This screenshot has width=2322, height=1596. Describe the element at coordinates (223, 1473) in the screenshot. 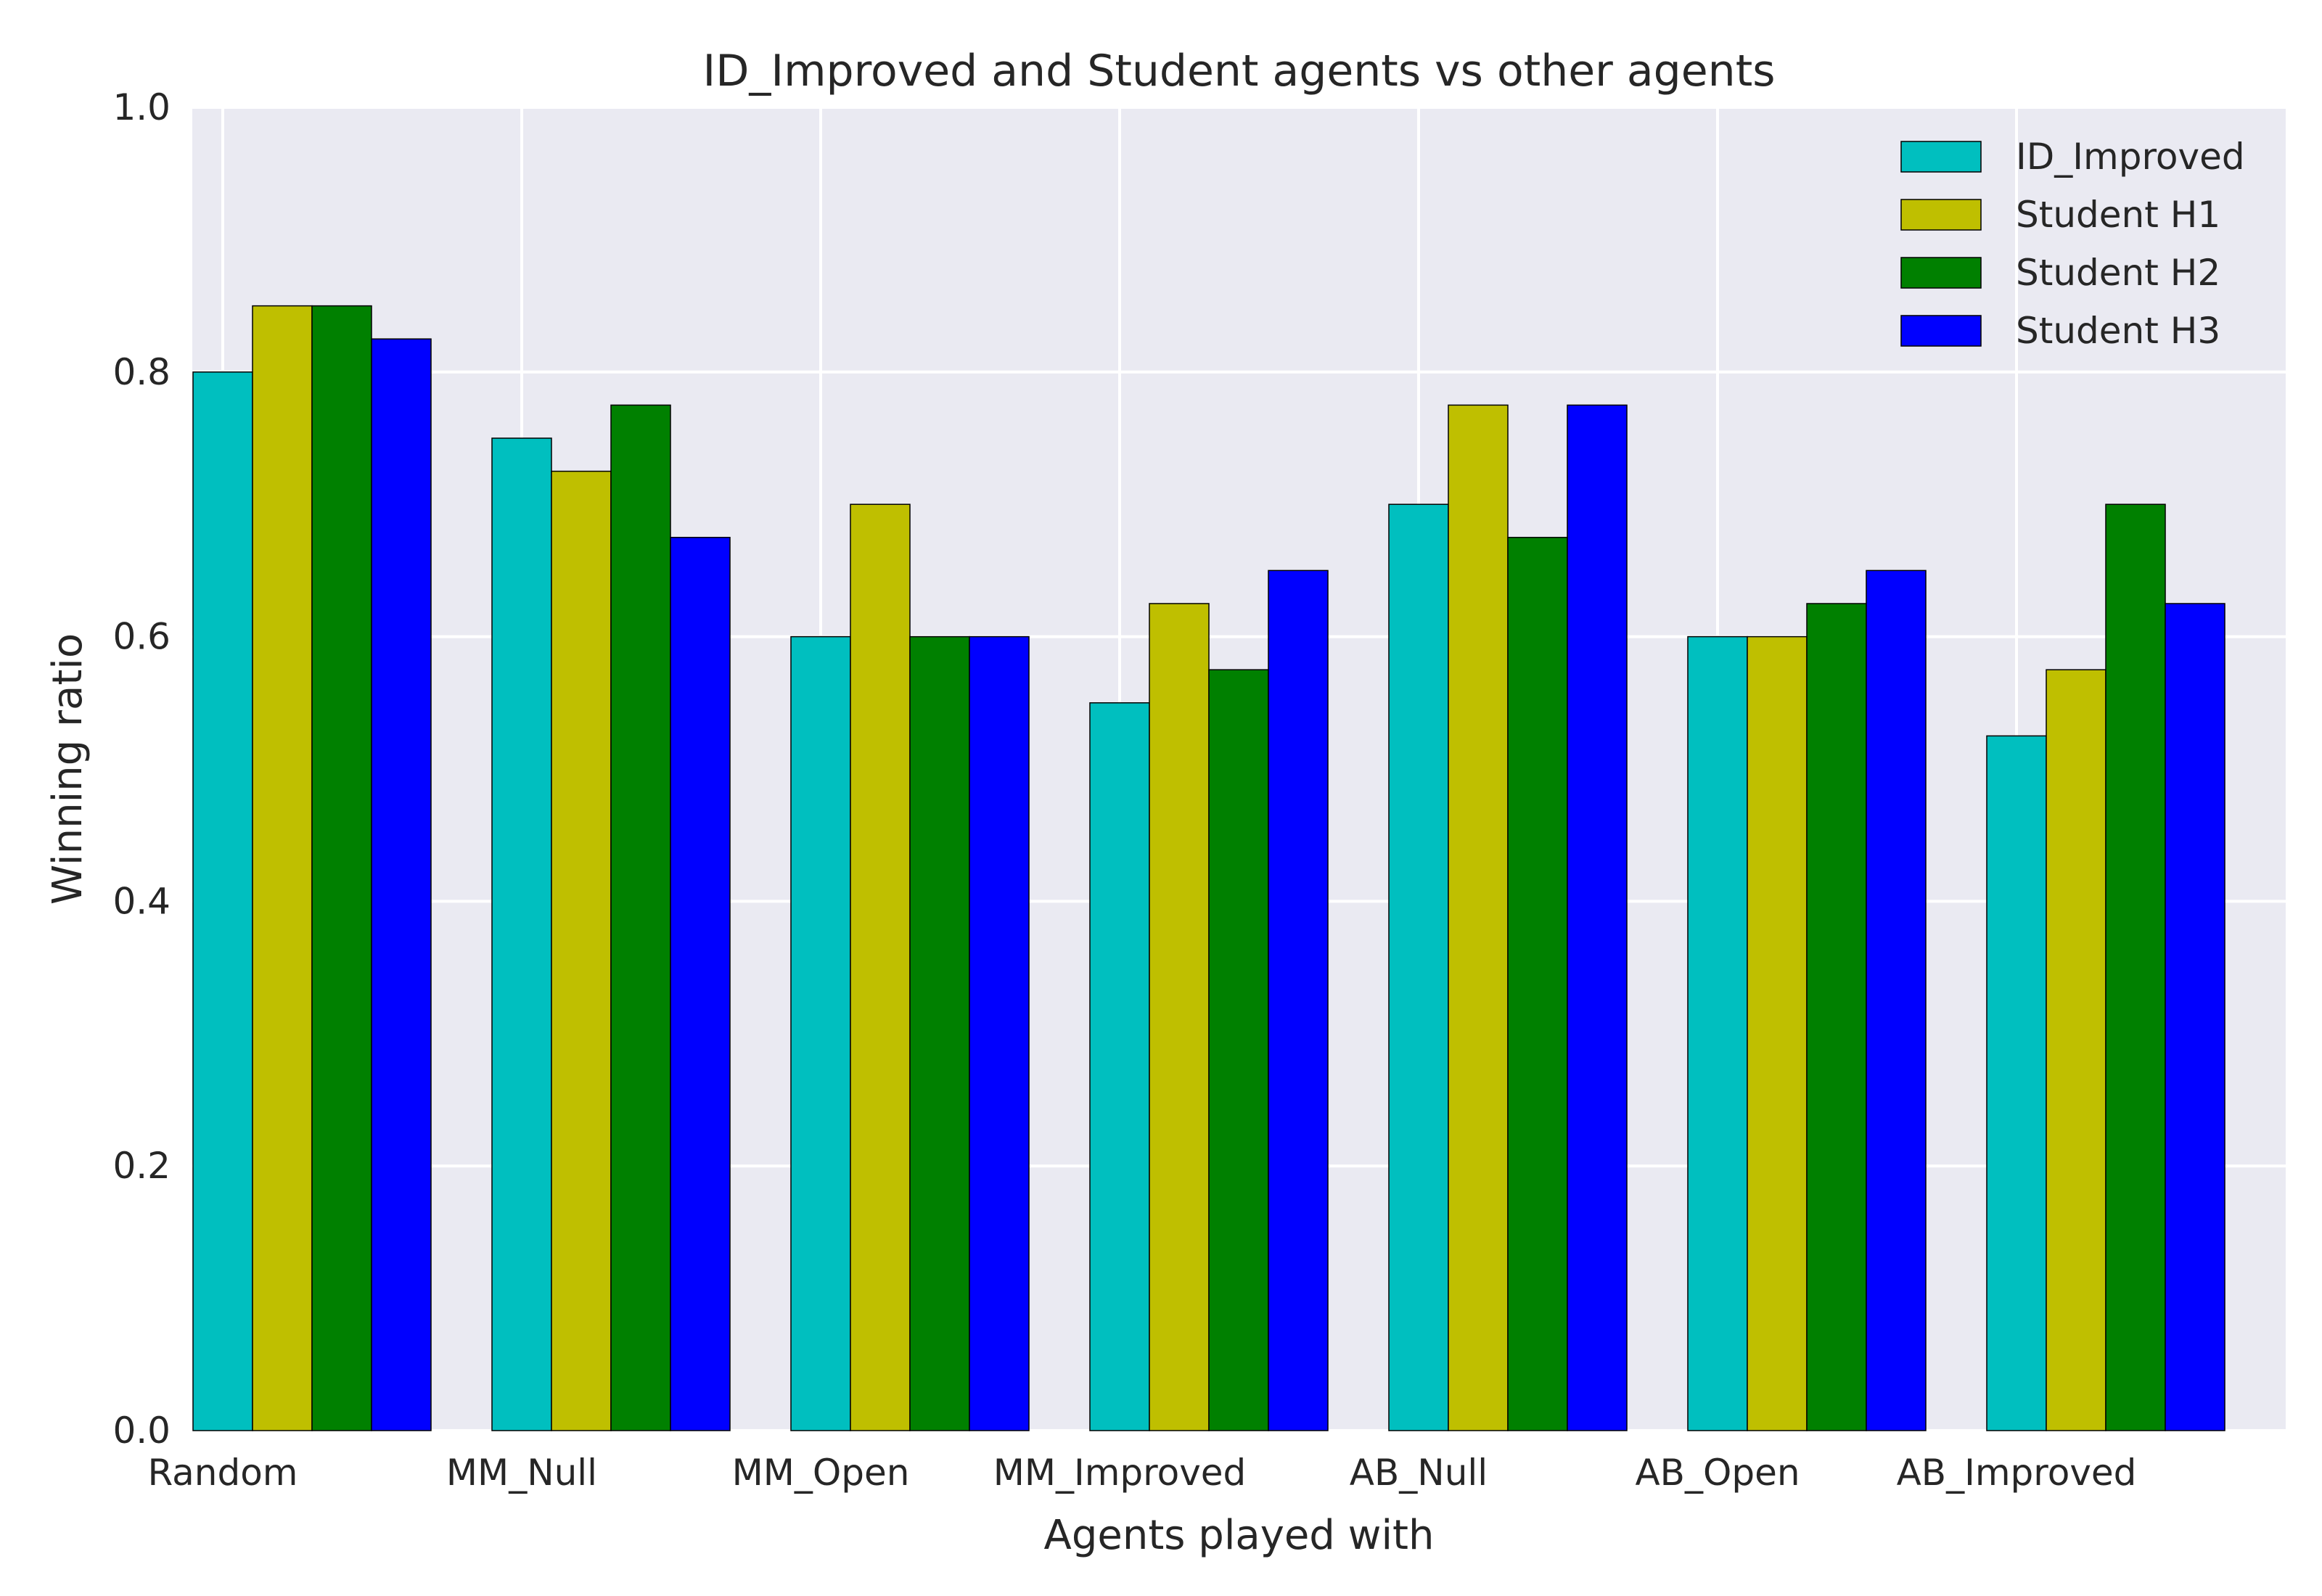

I see `x-tick-label: Random` at that location.